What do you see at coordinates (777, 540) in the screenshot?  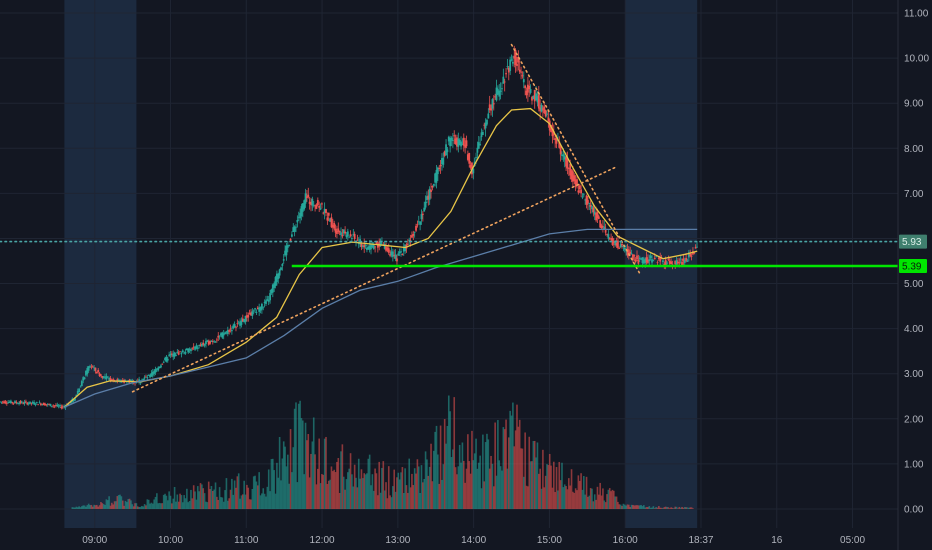 I see `x-tick-label: 16` at bounding box center [777, 540].